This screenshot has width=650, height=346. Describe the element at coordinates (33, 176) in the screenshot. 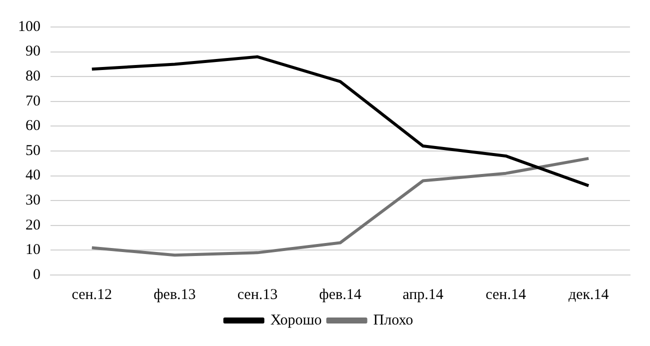

I see `y-tick-label: 40` at that location.